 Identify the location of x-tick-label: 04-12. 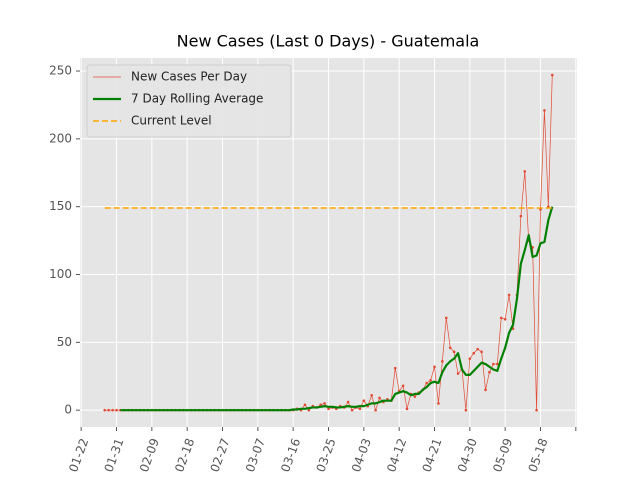
(396, 455).